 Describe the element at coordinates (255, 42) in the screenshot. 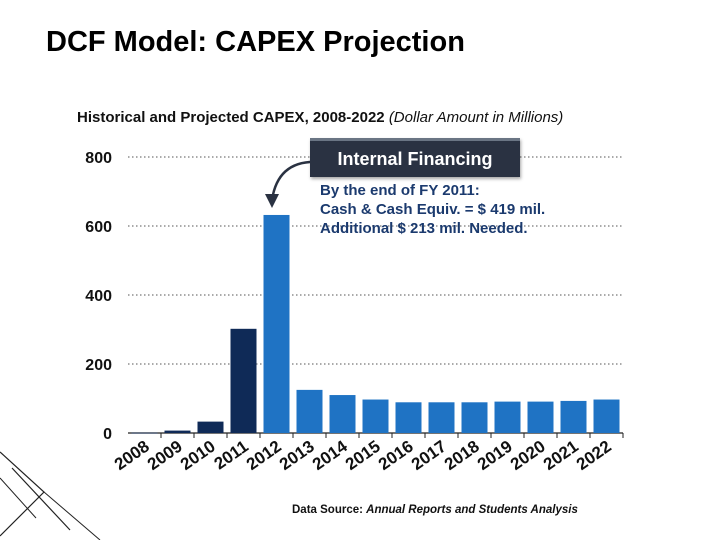

I see `slide-title: DCF Model: CAPEX Projection` at that location.